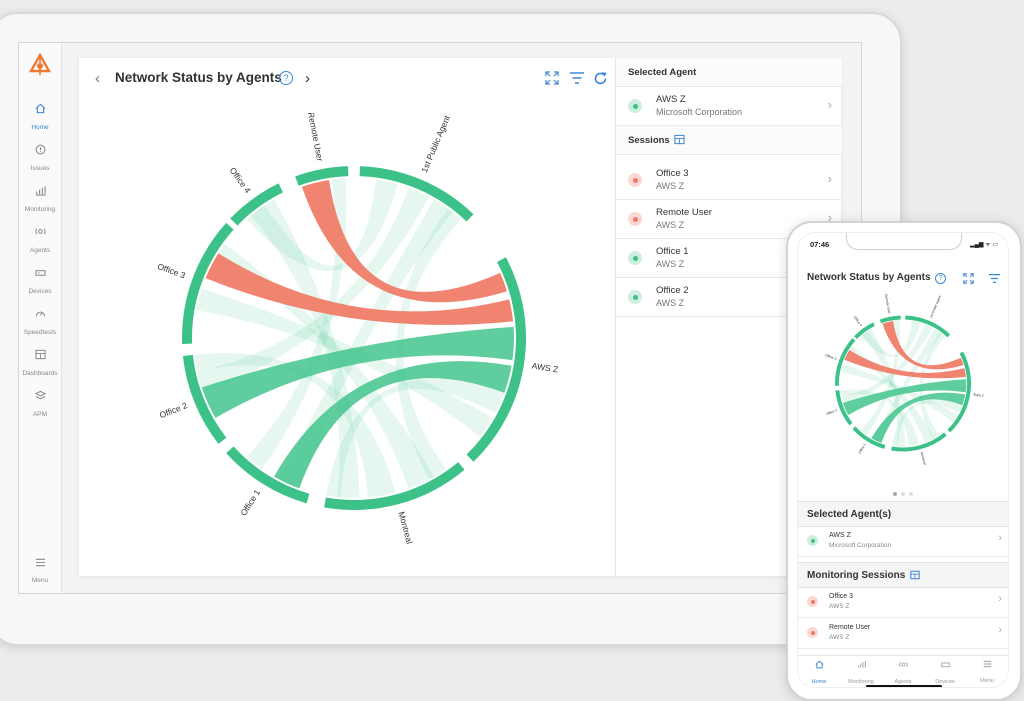 The width and height of the screenshot is (1024, 701). I want to click on sidebar-item-label: Monitoring, so click(40, 209).